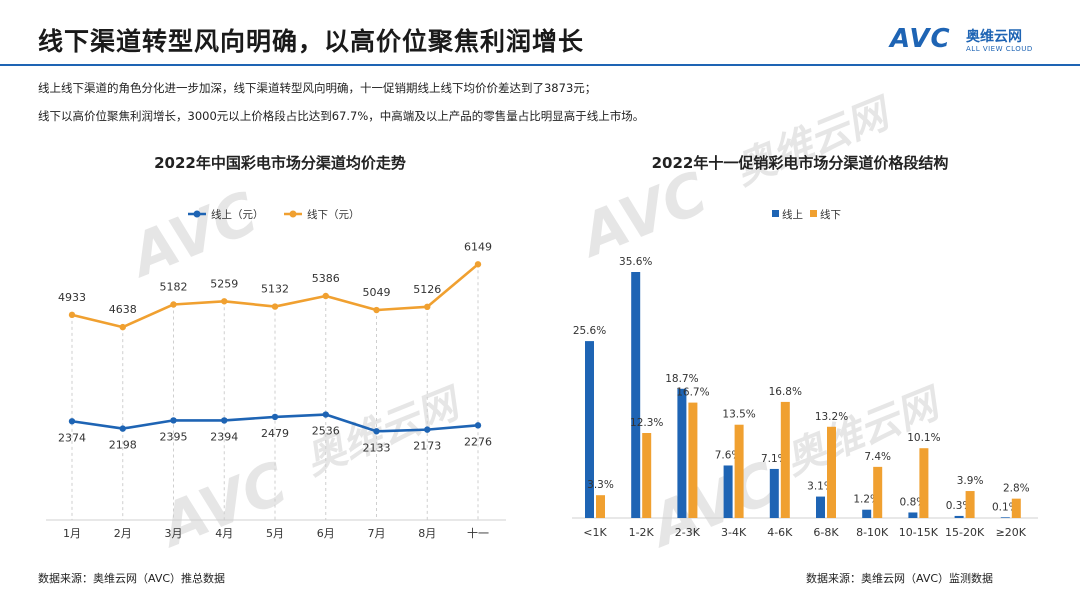 This screenshot has height=608, width=1080. Describe the element at coordinates (999, 49) in the screenshot. I see `logo-en-text: ALL VIEW CLOUD` at that location.